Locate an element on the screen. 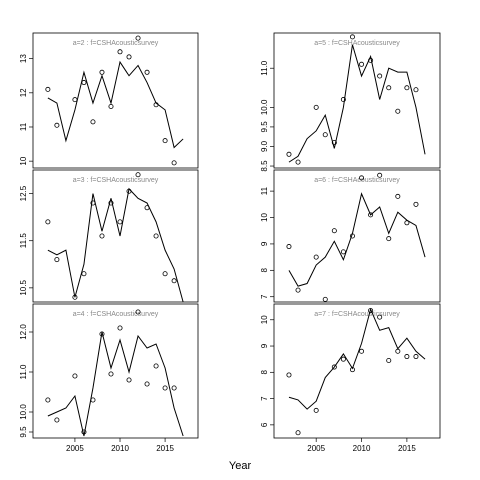 The image size is (480, 480). panel: a=3 : f=CSHAcousticsurvey 10.5 11.5 12.5 is located at coordinates (109, 236).